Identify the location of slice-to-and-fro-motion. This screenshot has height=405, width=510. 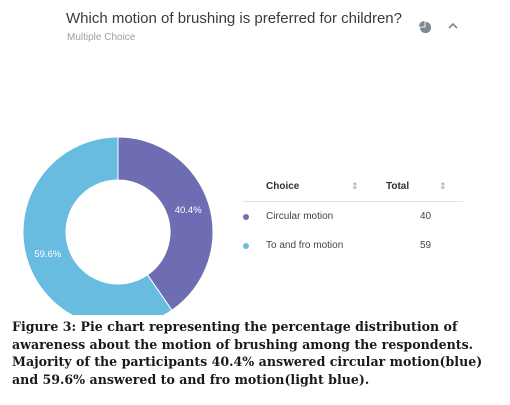
(97, 225).